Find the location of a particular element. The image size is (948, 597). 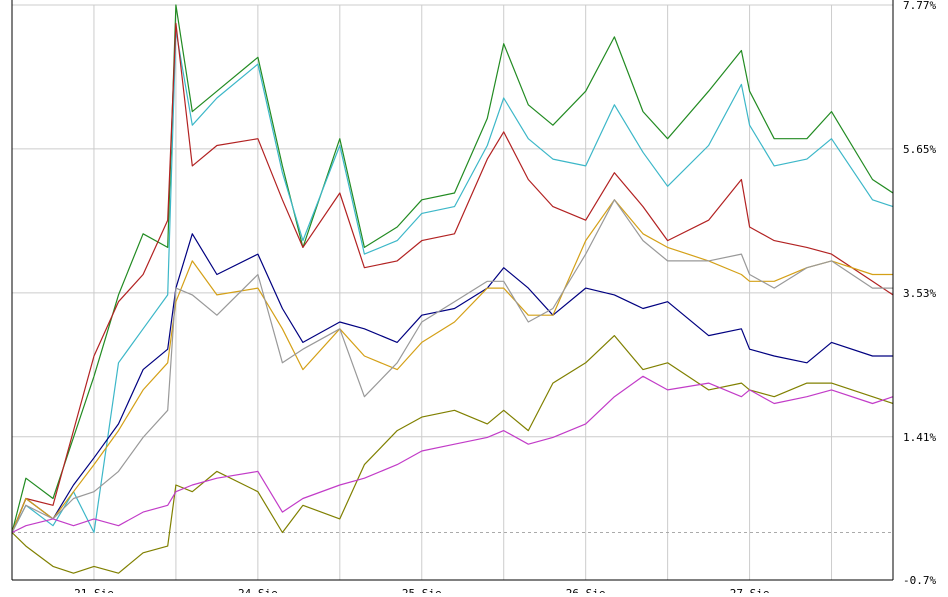

x-tick-label: 27 Sie is located at coordinates (750, 590).